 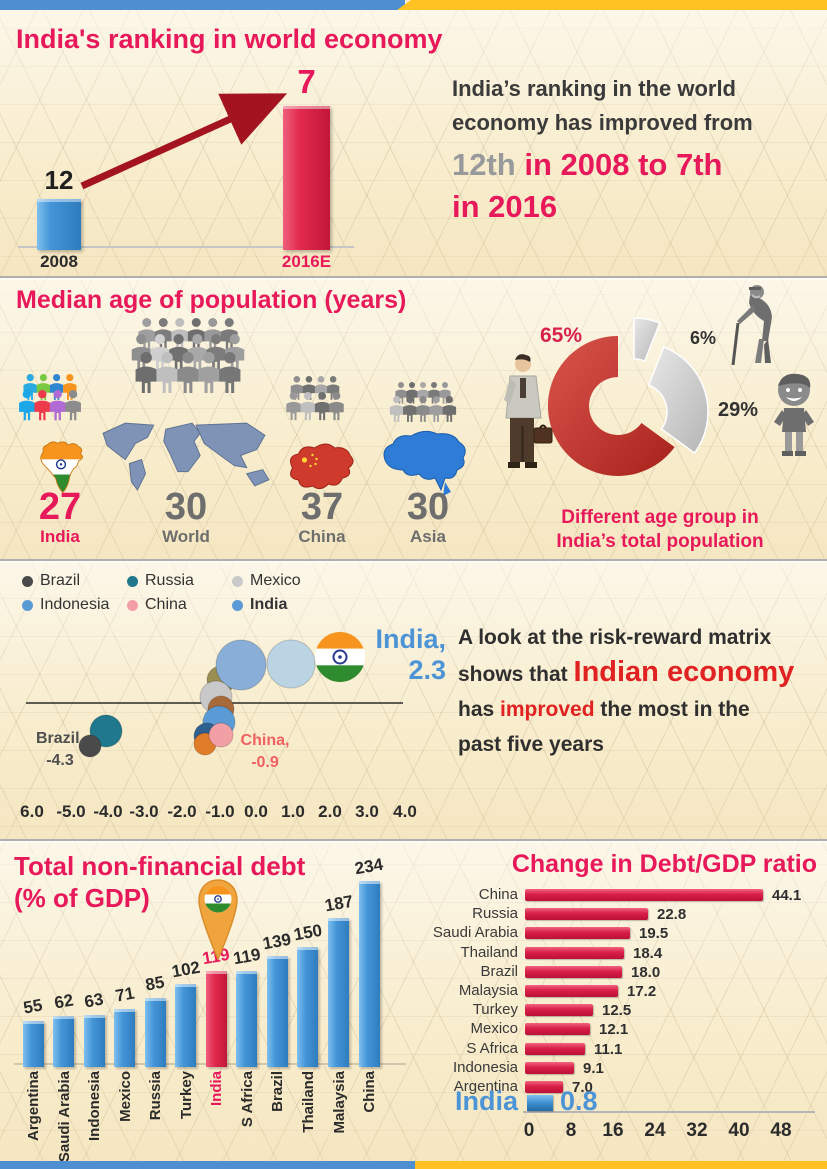 I want to click on ranking-bar-label: 2016E, so click(x=306, y=261).